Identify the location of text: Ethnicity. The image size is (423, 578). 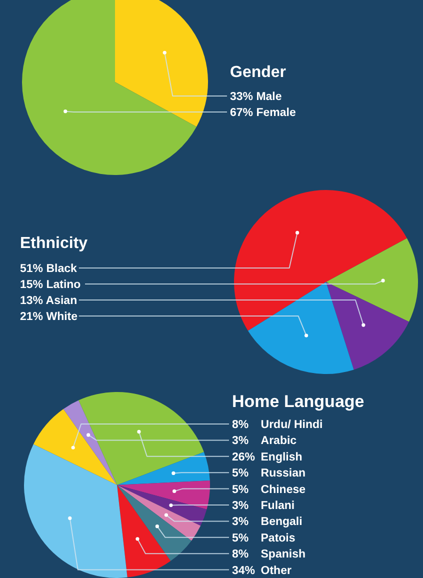
(54, 243).